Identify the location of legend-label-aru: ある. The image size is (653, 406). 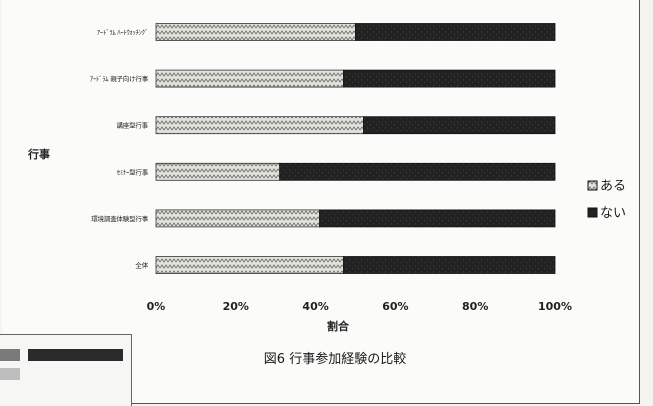
(613, 186).